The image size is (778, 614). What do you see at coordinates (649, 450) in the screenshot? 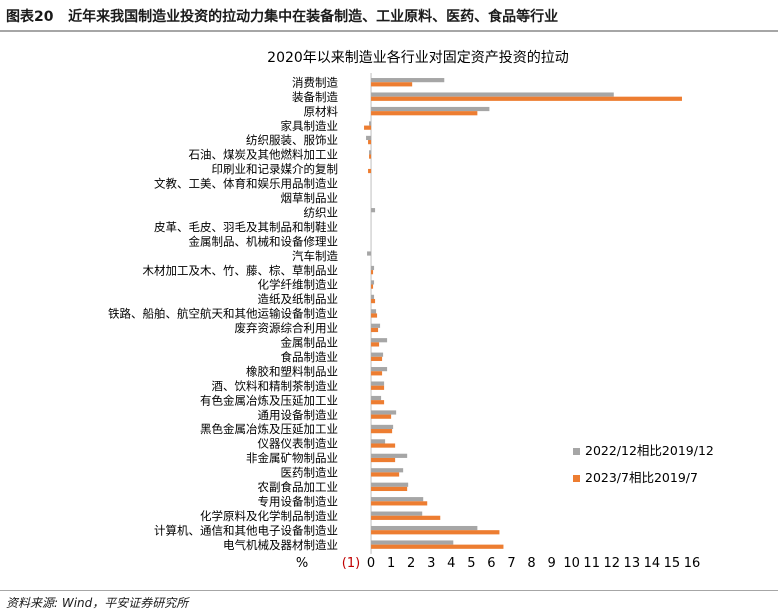
I see `legend-label-series-1: 2022/12相比2019/12` at bounding box center [649, 450].